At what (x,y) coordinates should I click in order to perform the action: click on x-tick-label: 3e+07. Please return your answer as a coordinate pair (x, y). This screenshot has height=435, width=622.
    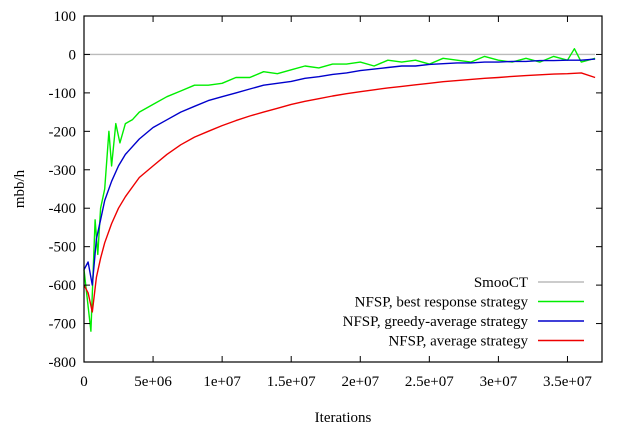
    Looking at the image, I should click on (499, 382).